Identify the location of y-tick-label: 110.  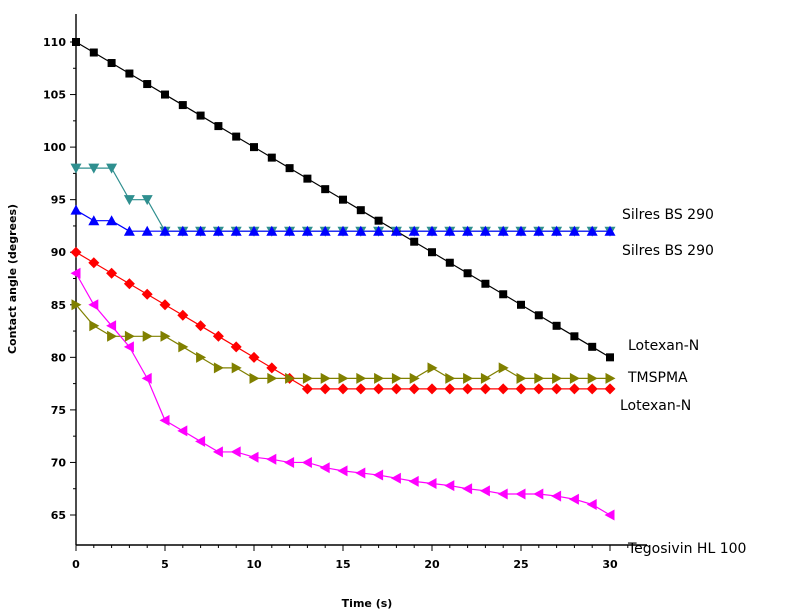
(54, 42).